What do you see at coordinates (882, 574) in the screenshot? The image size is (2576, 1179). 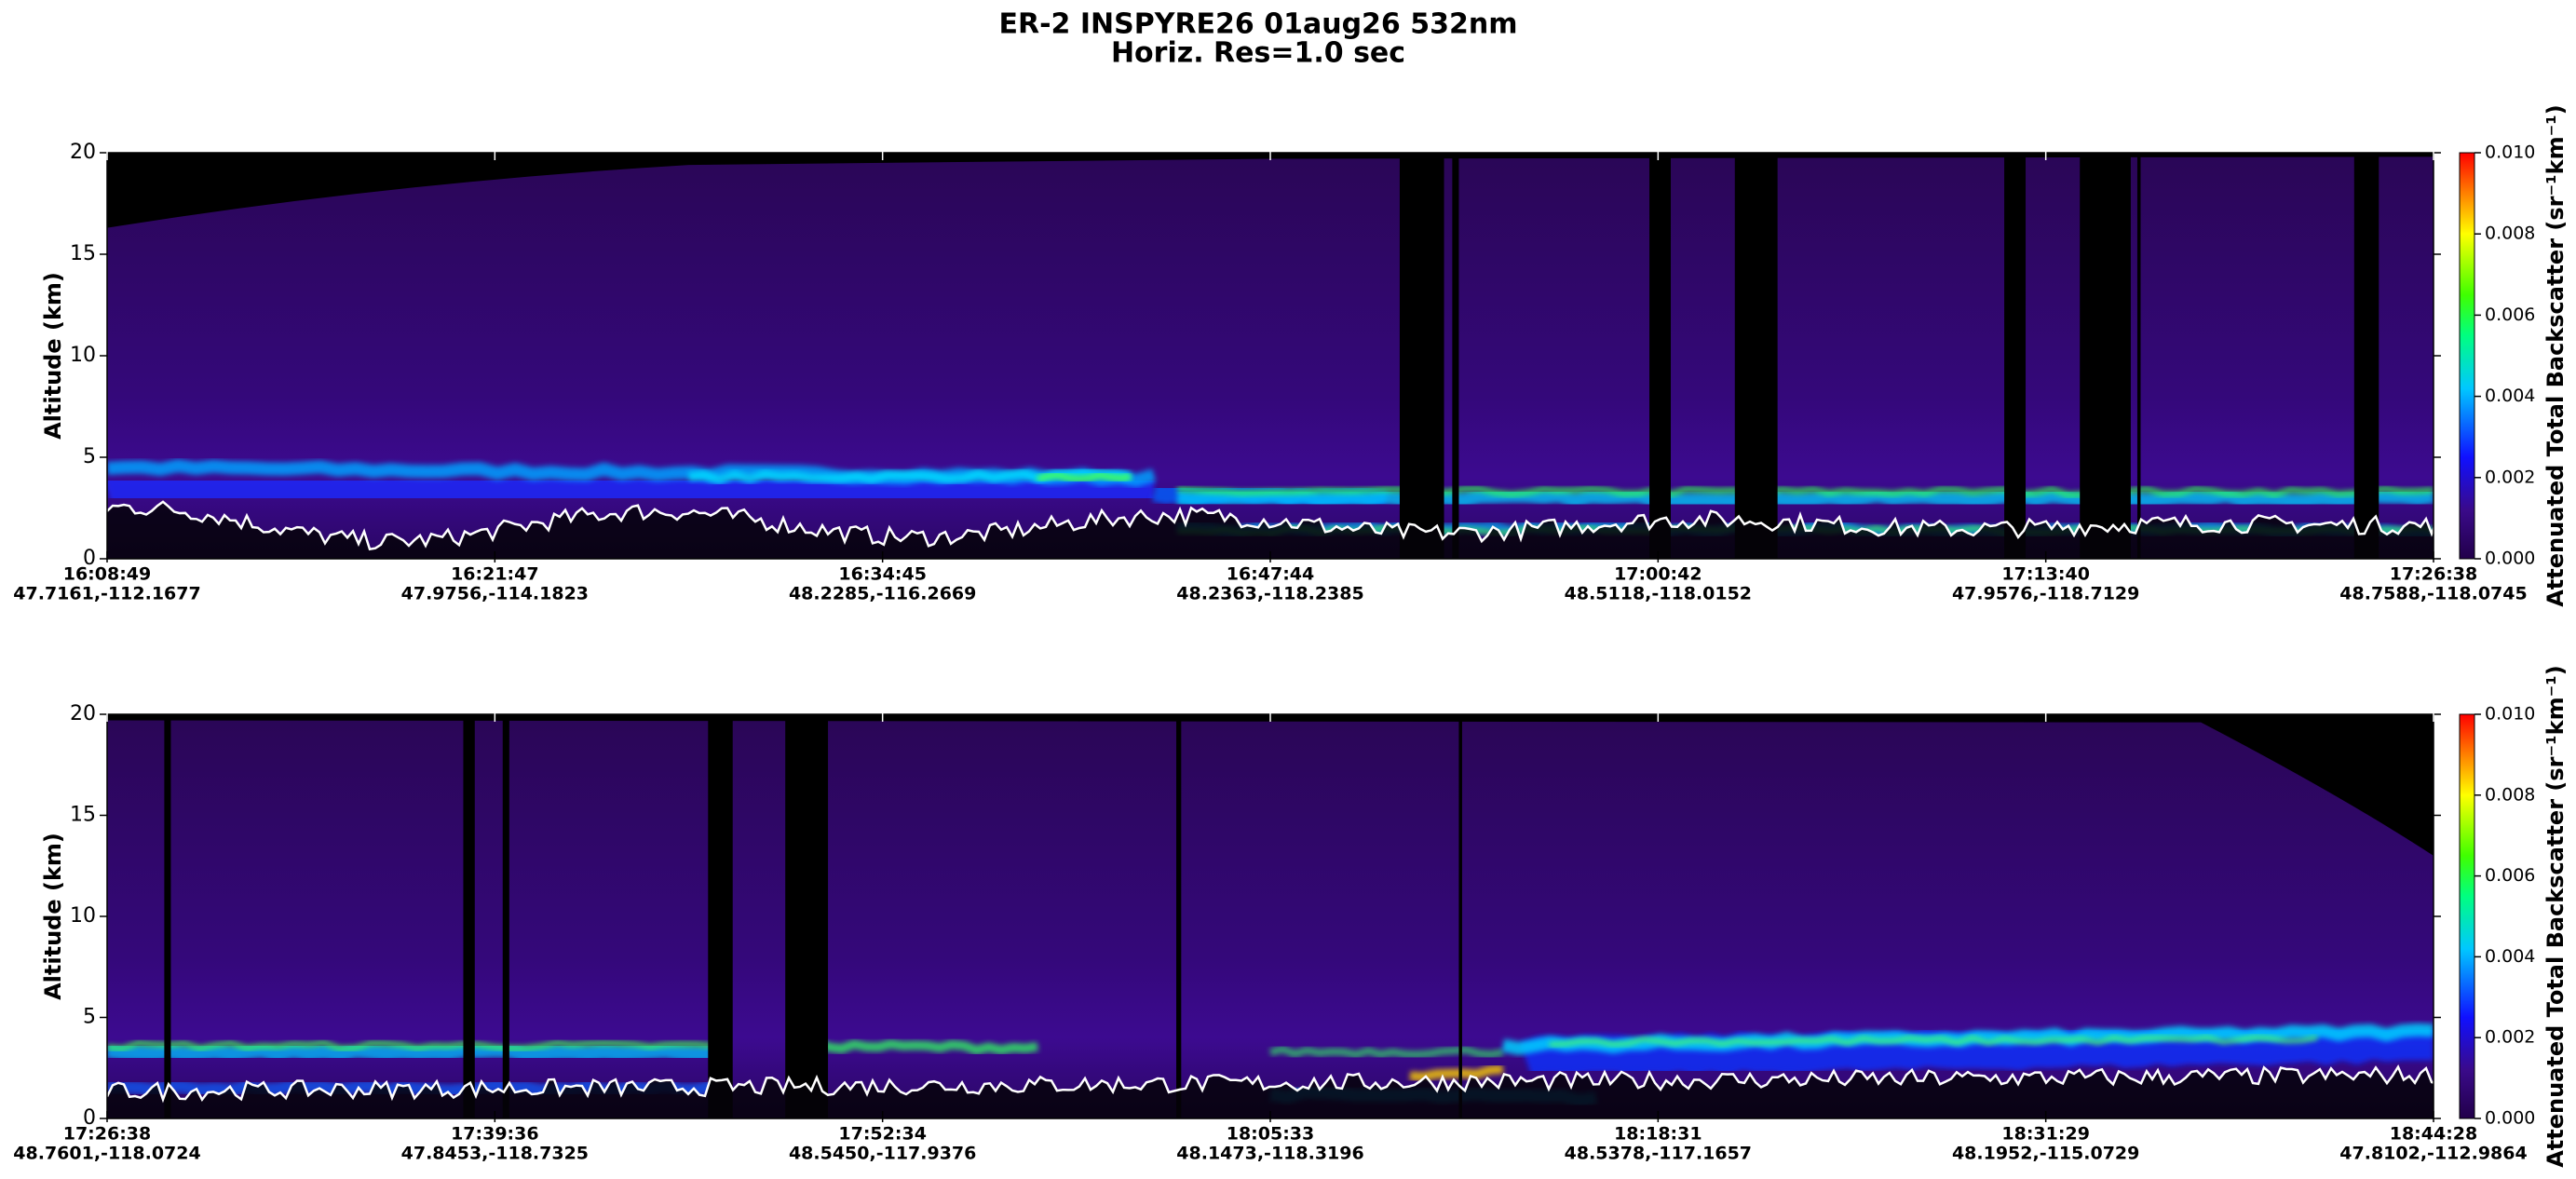 I see `x-tick-label: 16:34:45` at bounding box center [882, 574].